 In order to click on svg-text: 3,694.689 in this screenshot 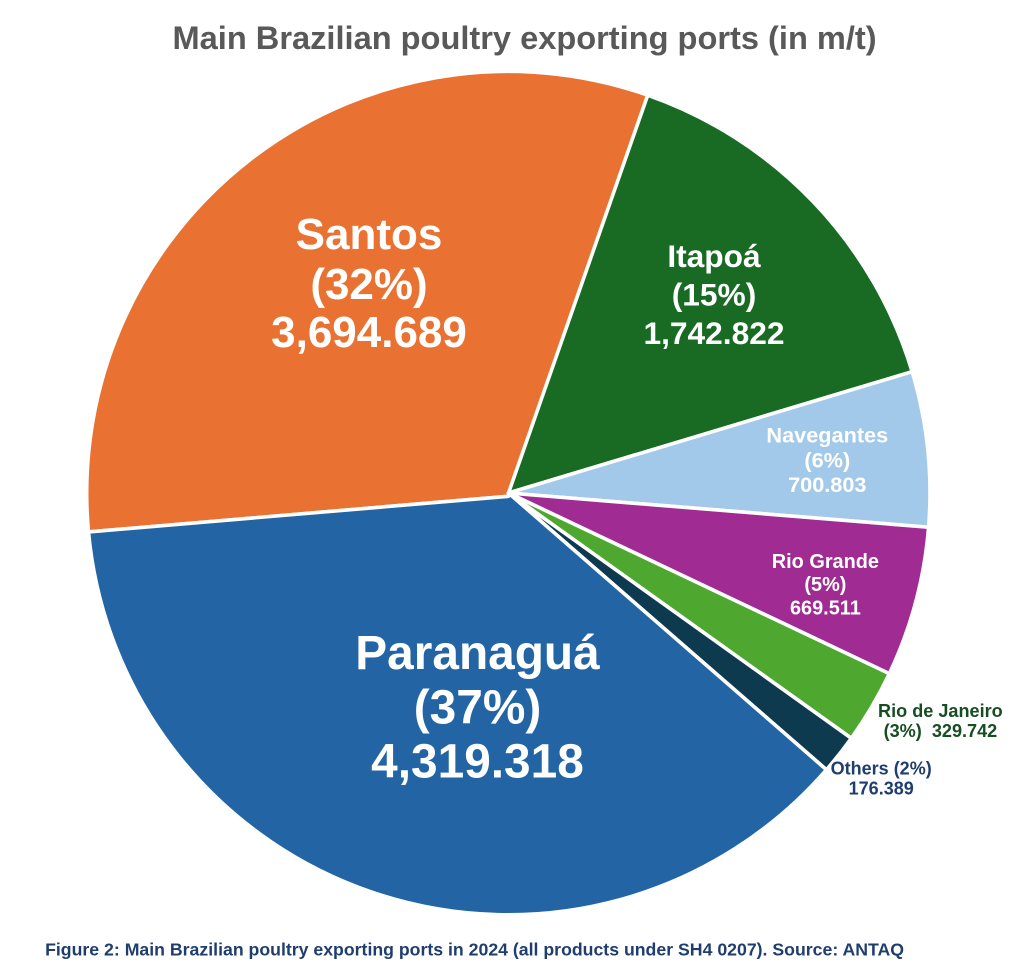, I will do `click(369, 332)`.